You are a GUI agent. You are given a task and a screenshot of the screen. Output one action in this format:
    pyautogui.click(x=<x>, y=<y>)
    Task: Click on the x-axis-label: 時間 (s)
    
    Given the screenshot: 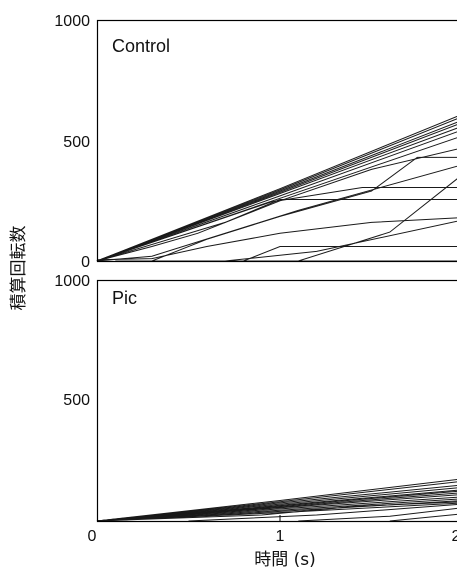 What is the action you would take?
    pyautogui.click(x=285, y=560)
    